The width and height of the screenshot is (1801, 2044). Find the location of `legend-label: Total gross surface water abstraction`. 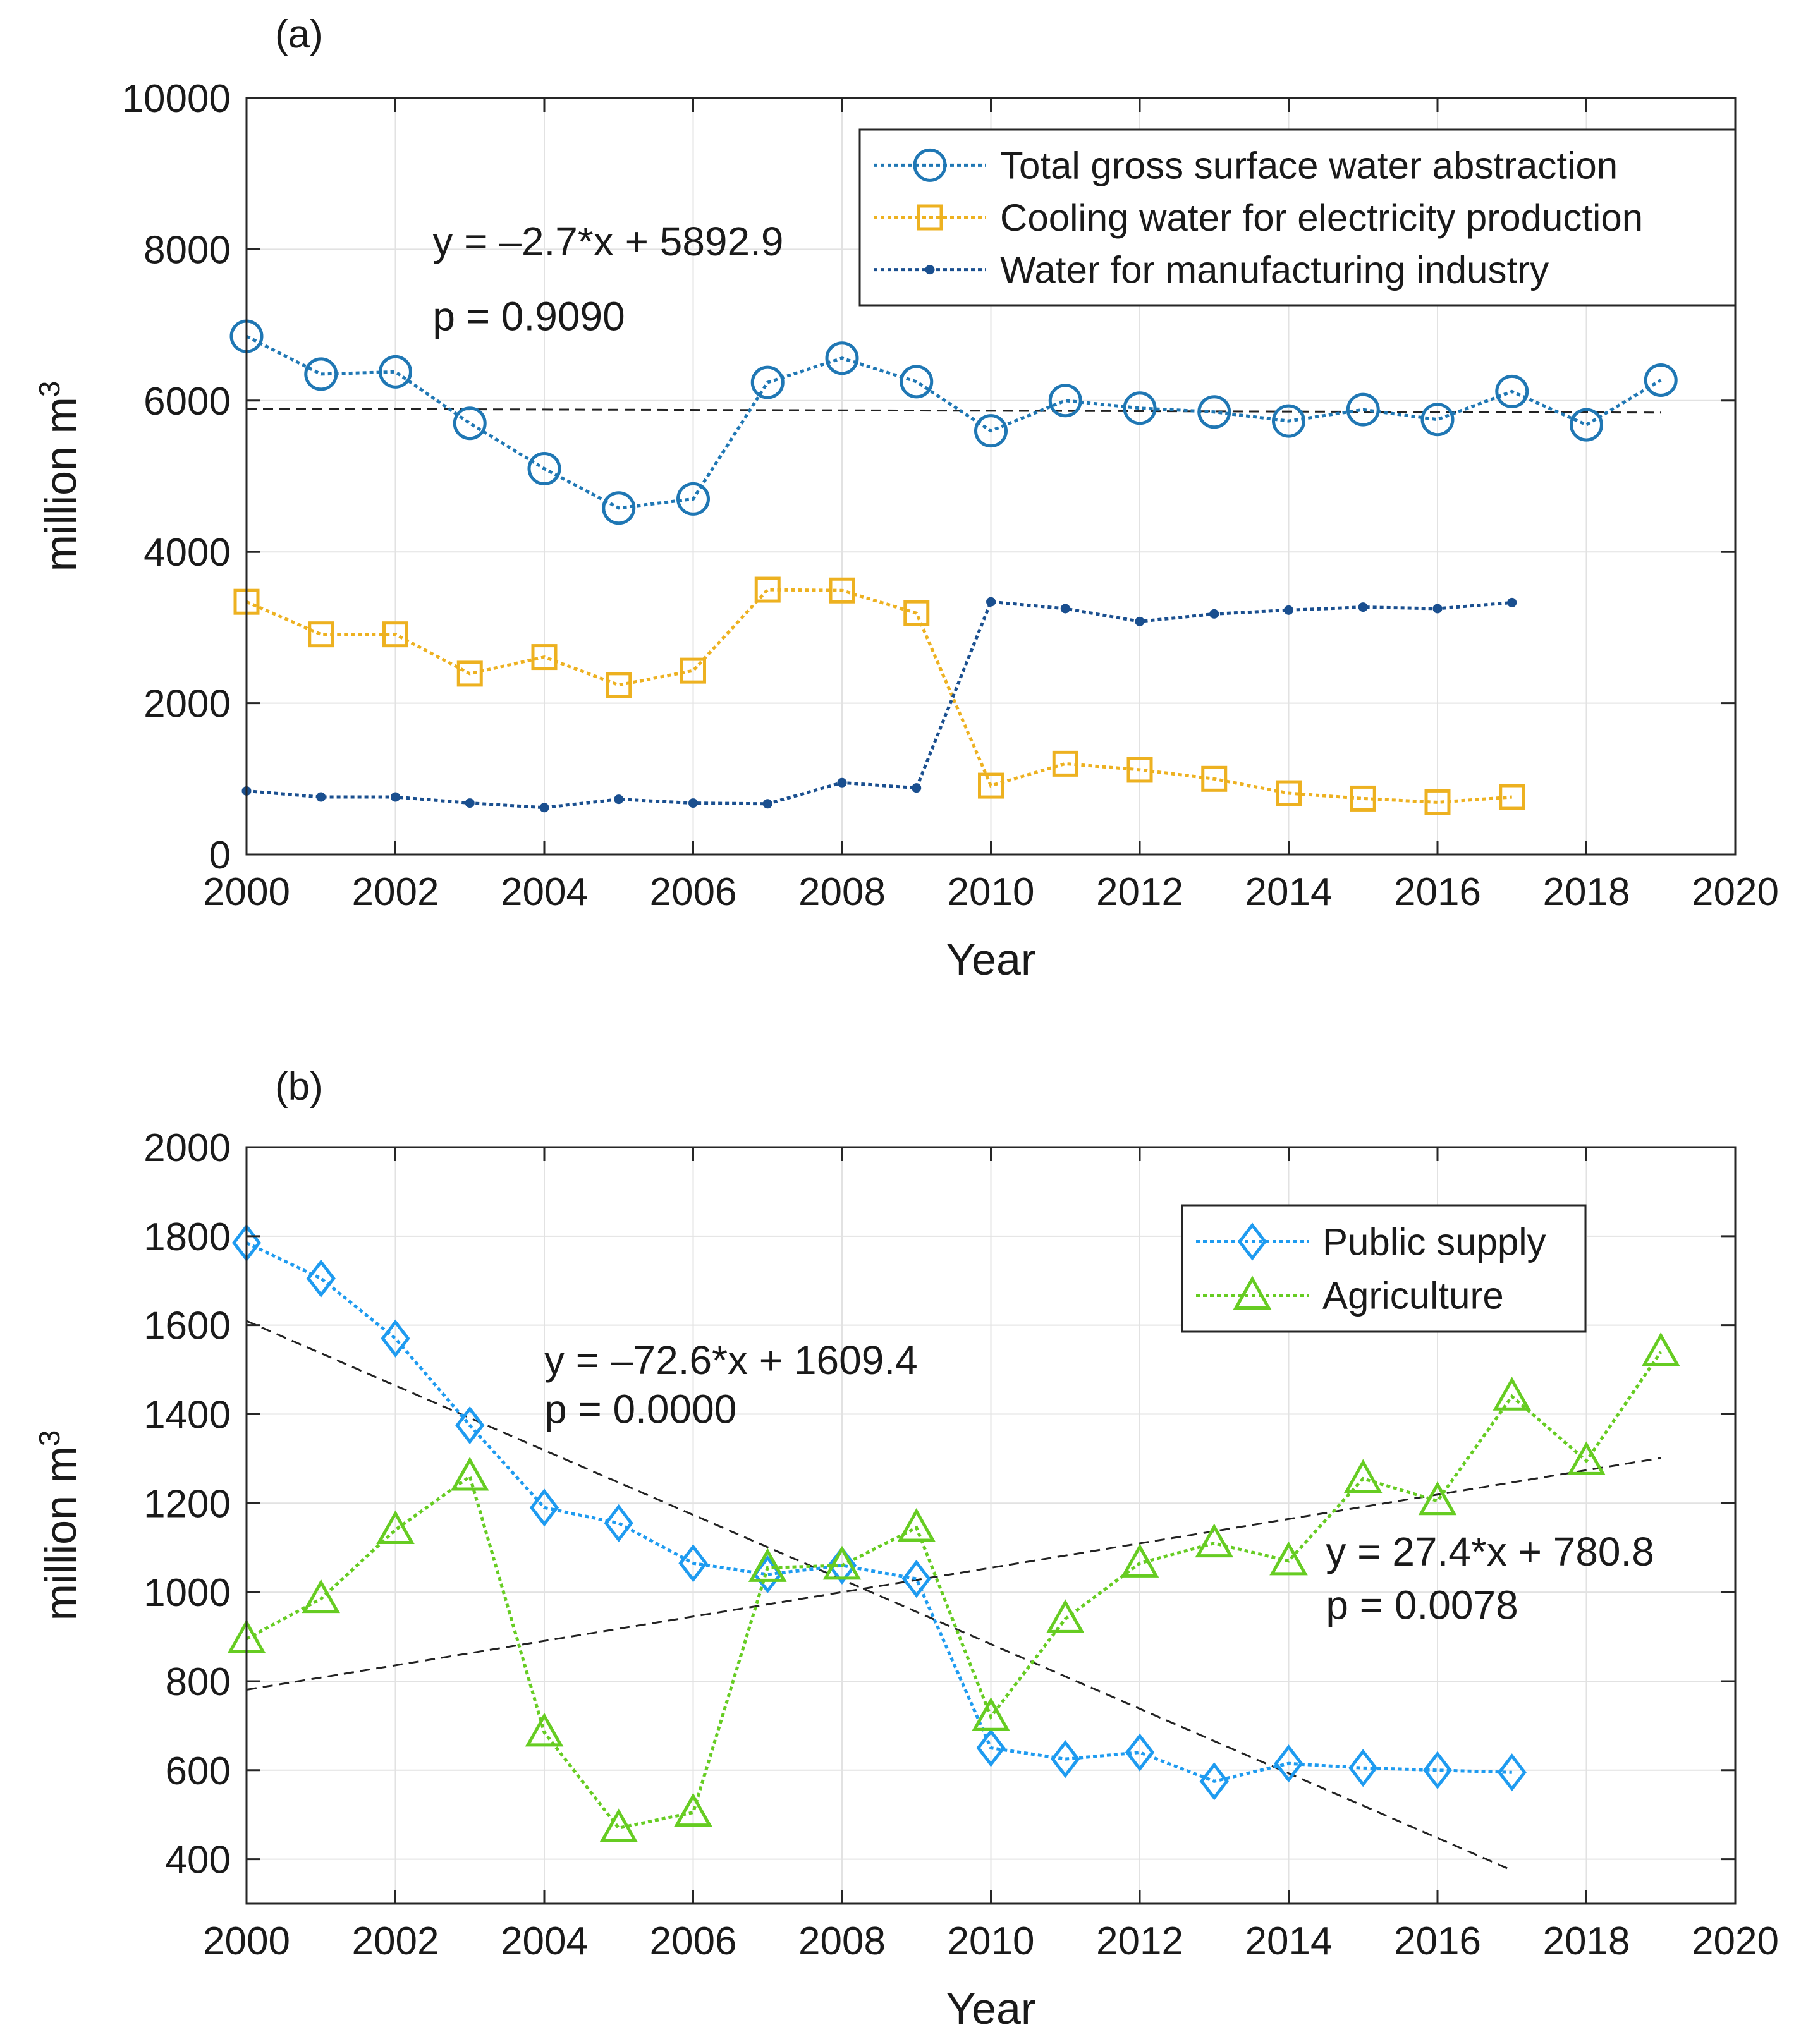

legend-label: Total gross surface water abstraction is located at coordinates (1309, 165).